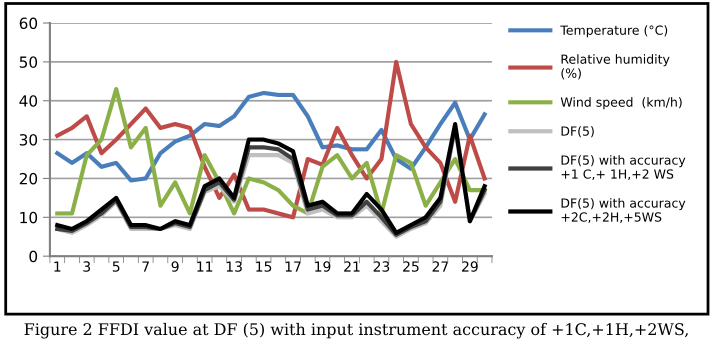  I want to click on y-tick-label: 60, so click(29, 24).